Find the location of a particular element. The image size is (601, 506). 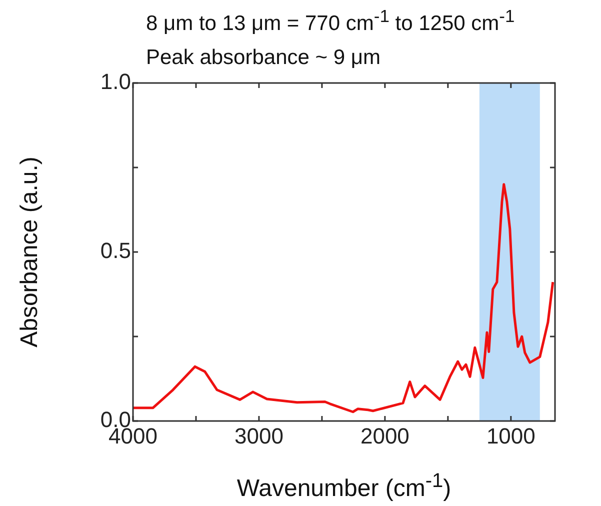

x-tick-label: 3000 is located at coordinates (259, 435).